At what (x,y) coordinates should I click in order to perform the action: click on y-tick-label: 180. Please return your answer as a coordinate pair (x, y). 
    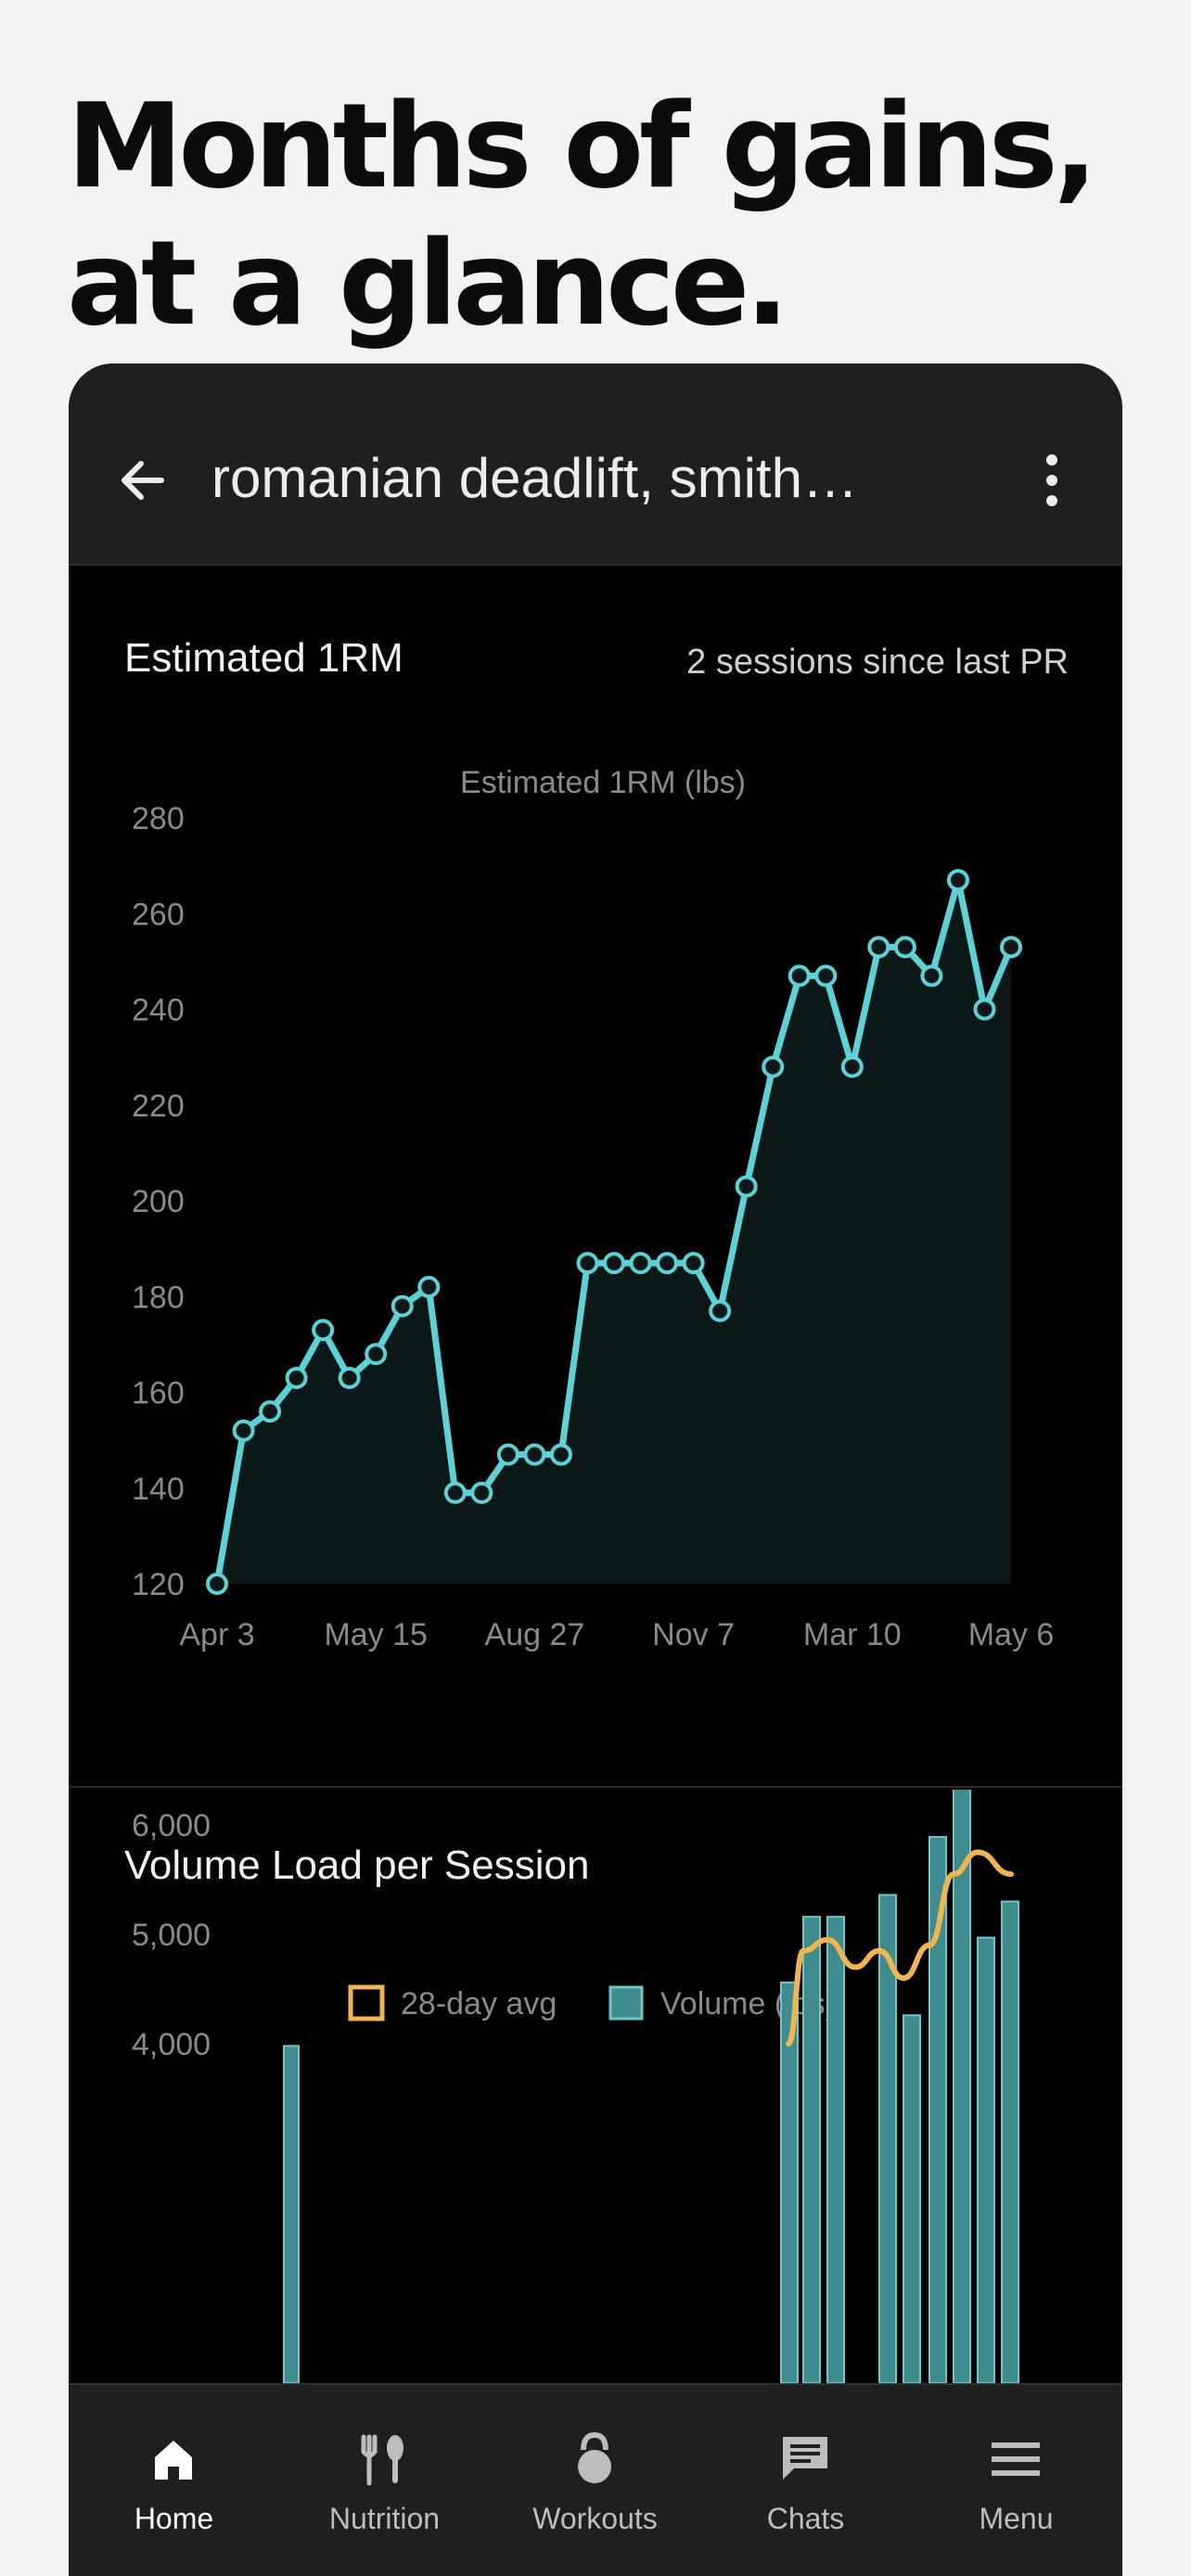
    Looking at the image, I should click on (158, 1297).